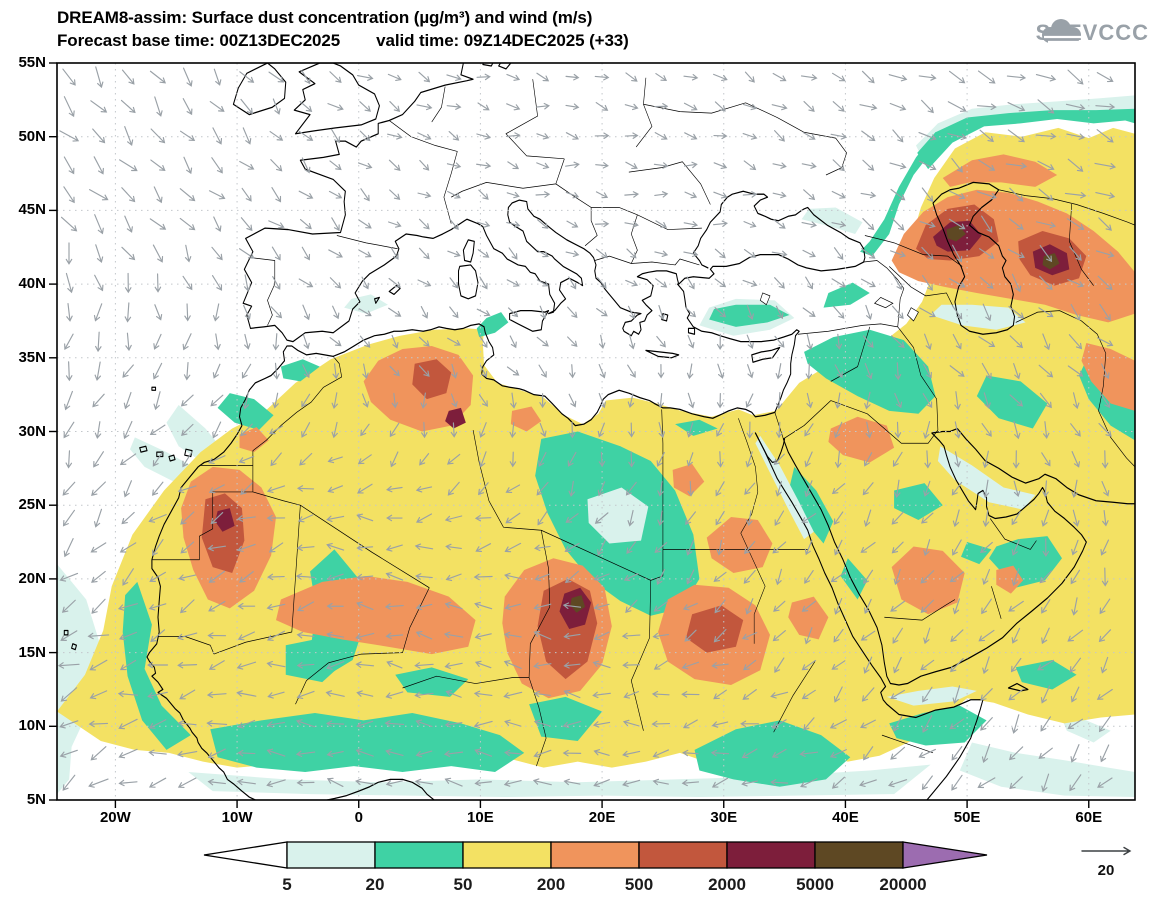 This screenshot has height=907, width=1165. What do you see at coordinates (32, 431) in the screenshot?
I see `lat-label: 30N` at bounding box center [32, 431].